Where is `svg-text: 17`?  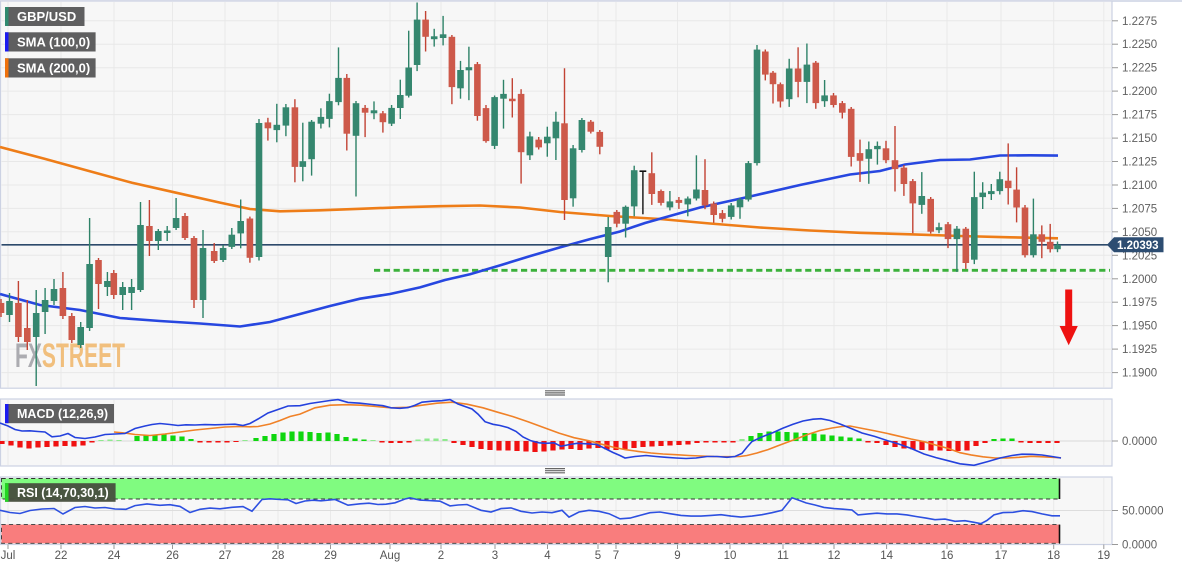 svg-text: 17 is located at coordinates (1001, 556).